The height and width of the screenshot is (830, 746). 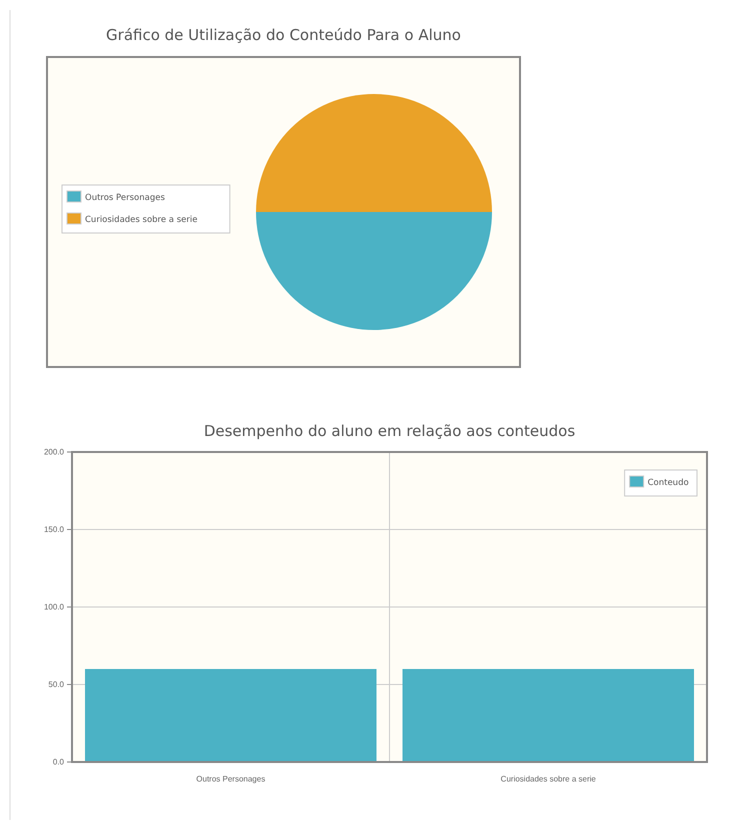 What do you see at coordinates (125, 198) in the screenshot?
I see `legend-label: Outros Personages` at bounding box center [125, 198].